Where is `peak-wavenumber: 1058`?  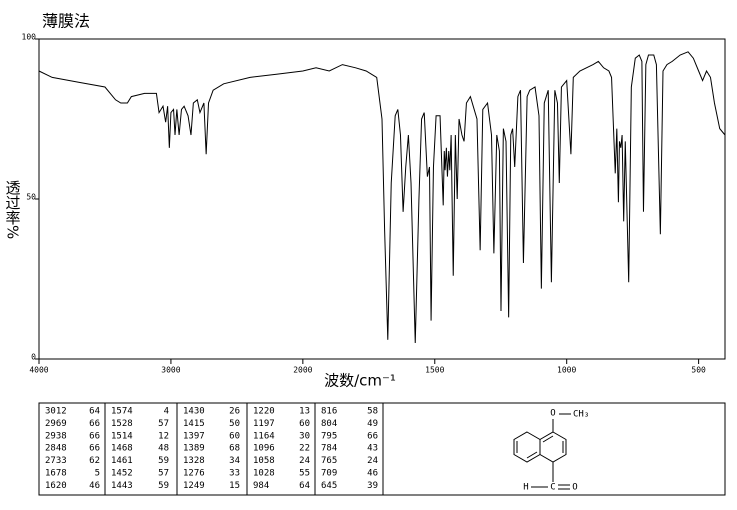
peak-wavenumber: 1058 is located at coordinates (264, 461).